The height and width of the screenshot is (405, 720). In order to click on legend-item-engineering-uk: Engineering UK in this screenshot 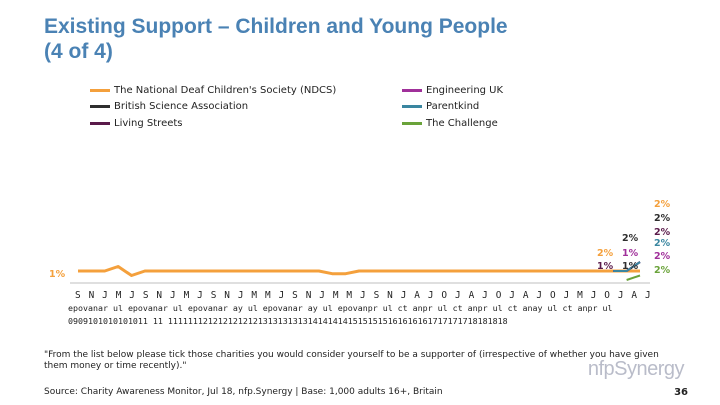, I will do `click(452, 90)`.